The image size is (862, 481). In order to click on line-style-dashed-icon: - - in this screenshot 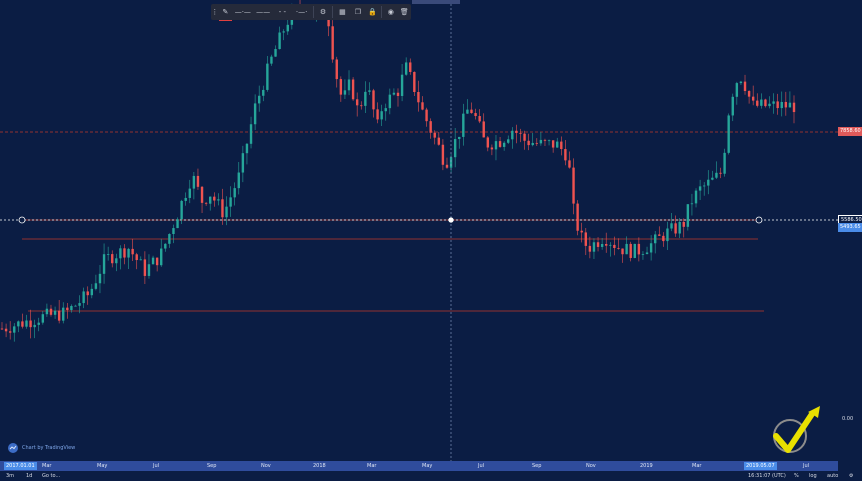, I will do `click(282, 12)`.